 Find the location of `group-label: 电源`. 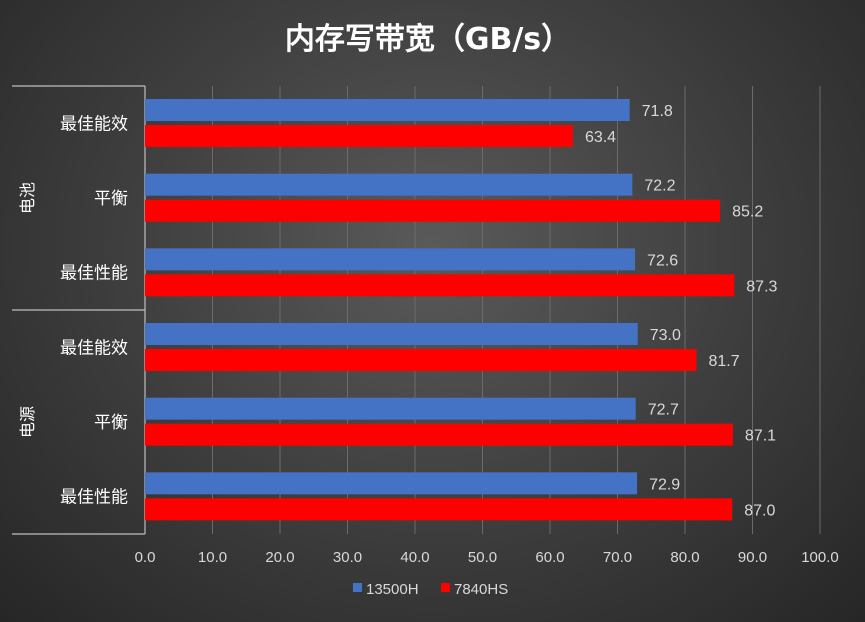

group-label: 电源 is located at coordinates (27, 422).